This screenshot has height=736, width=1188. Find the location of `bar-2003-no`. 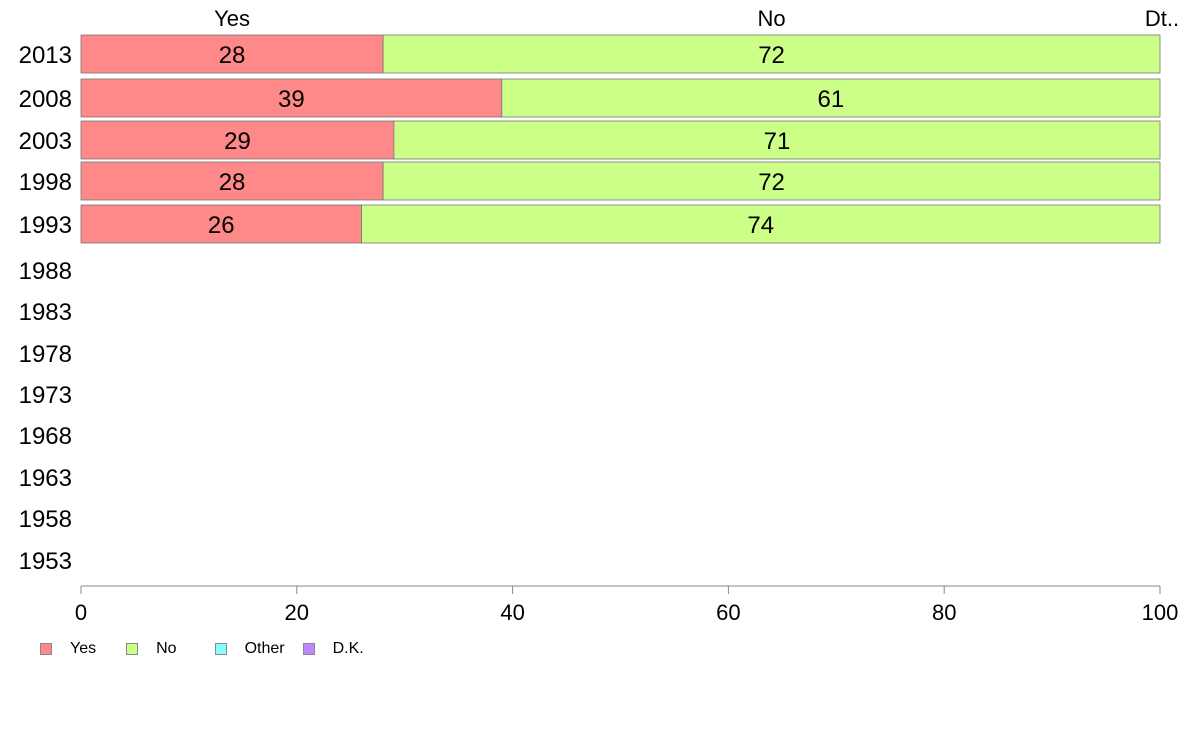

bar-2003-no is located at coordinates (777, 140).